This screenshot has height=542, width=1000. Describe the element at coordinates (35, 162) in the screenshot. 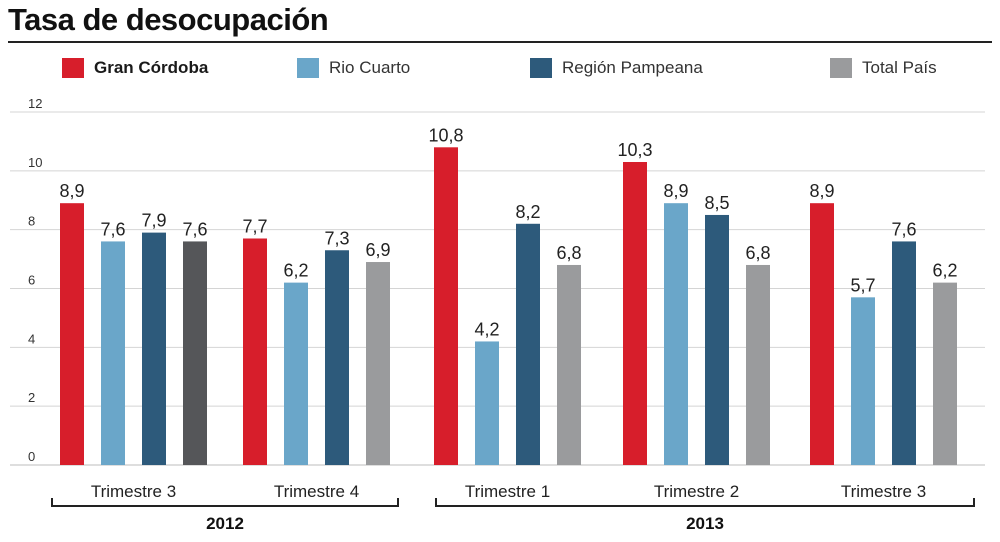

I see `y-tick-label: 10` at that location.